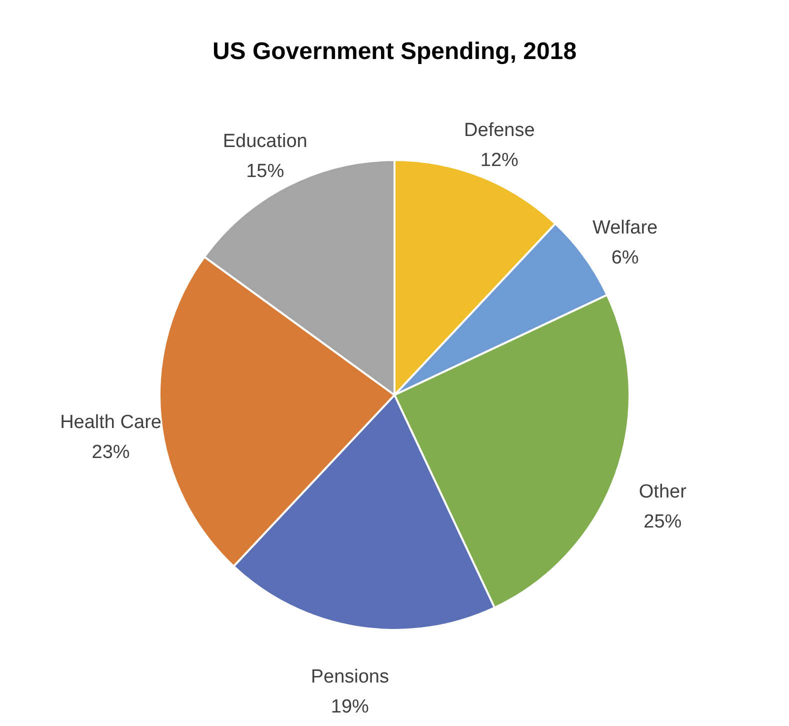 This screenshot has height=726, width=789. Describe the element at coordinates (625, 257) in the screenshot. I see `data-label: 6%` at that location.